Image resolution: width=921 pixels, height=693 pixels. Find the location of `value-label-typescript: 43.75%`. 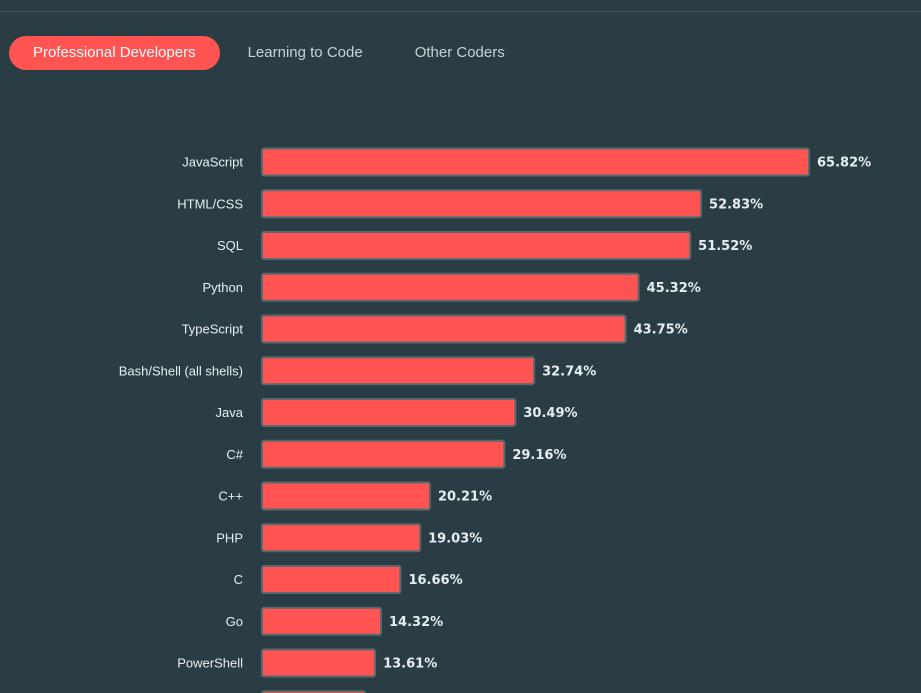

value-label-typescript: 43.75% is located at coordinates (661, 330).